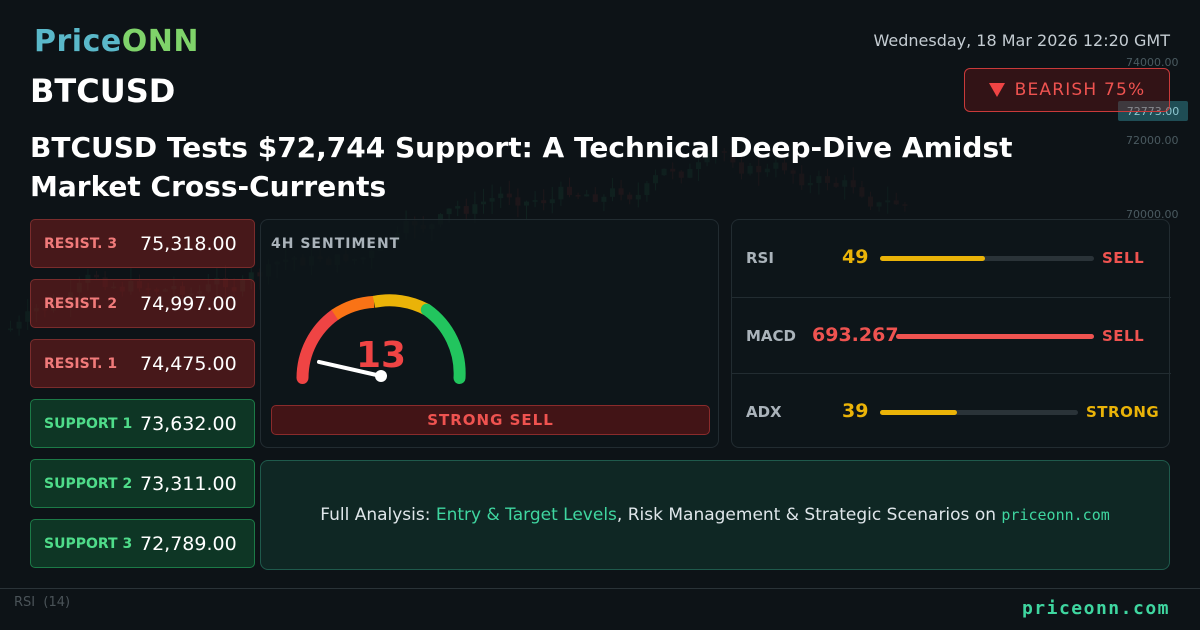  I want to click on level-value: 73,632.00, so click(188, 423).